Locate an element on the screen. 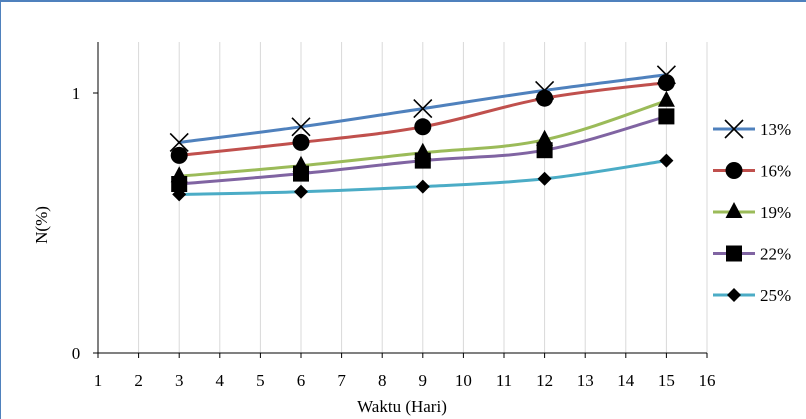 This screenshot has width=806, height=419. x-tick-label: 2 is located at coordinates (138, 380).